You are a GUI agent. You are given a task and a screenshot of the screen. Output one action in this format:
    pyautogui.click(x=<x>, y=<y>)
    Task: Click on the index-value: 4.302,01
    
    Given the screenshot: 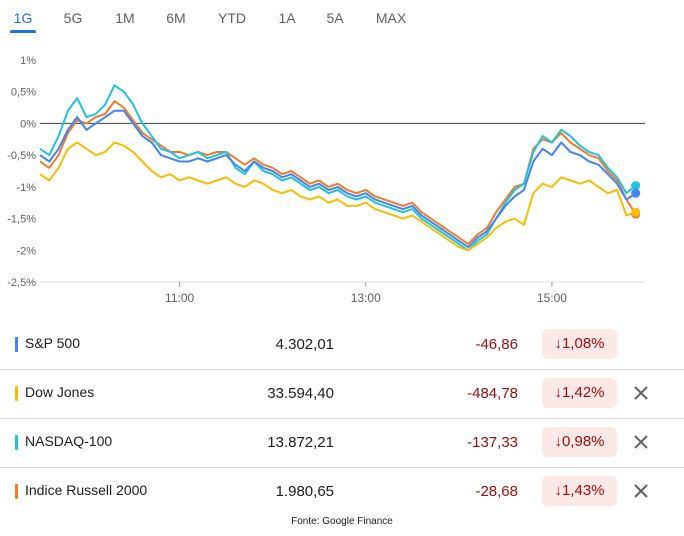 What is the action you would take?
    pyautogui.click(x=304, y=344)
    